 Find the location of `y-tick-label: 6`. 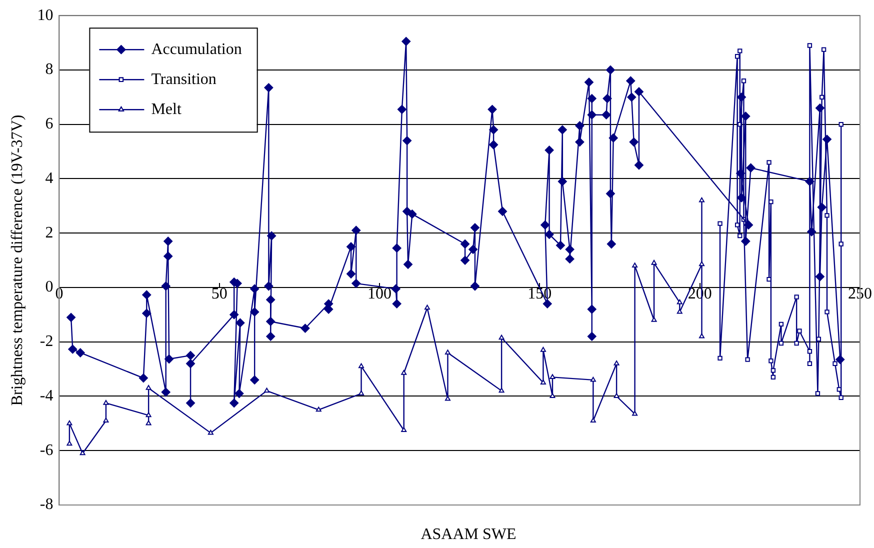

y-tick-label: 6 is located at coordinates (49, 124).